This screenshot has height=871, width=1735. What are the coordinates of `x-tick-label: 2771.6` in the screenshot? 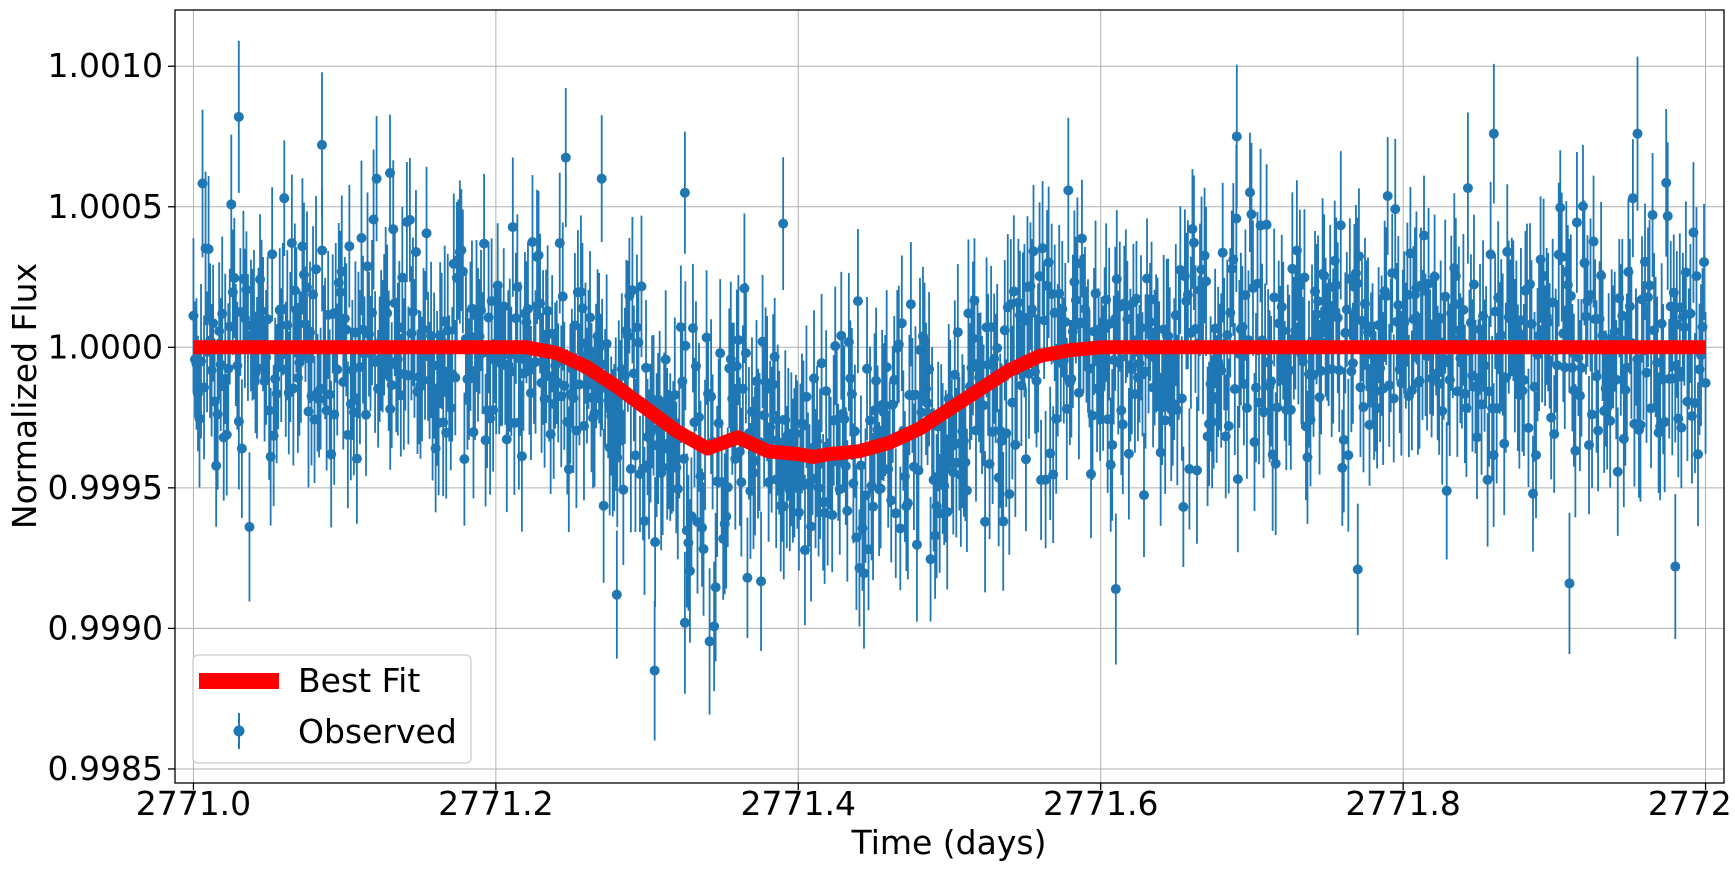 It's located at (1100, 803).